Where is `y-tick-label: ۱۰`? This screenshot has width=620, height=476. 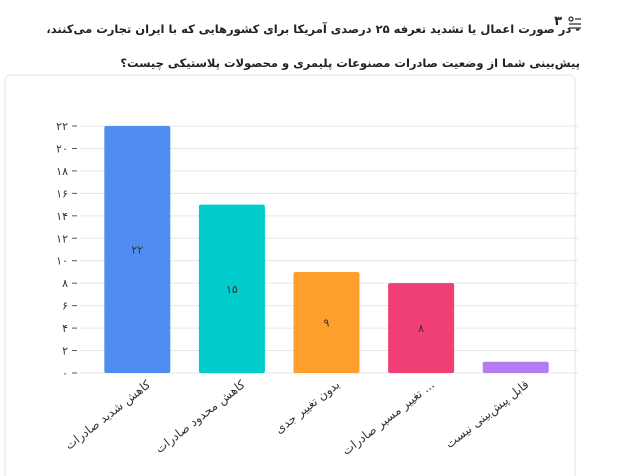 y-tick-label: ۱۰ is located at coordinates (62, 261).